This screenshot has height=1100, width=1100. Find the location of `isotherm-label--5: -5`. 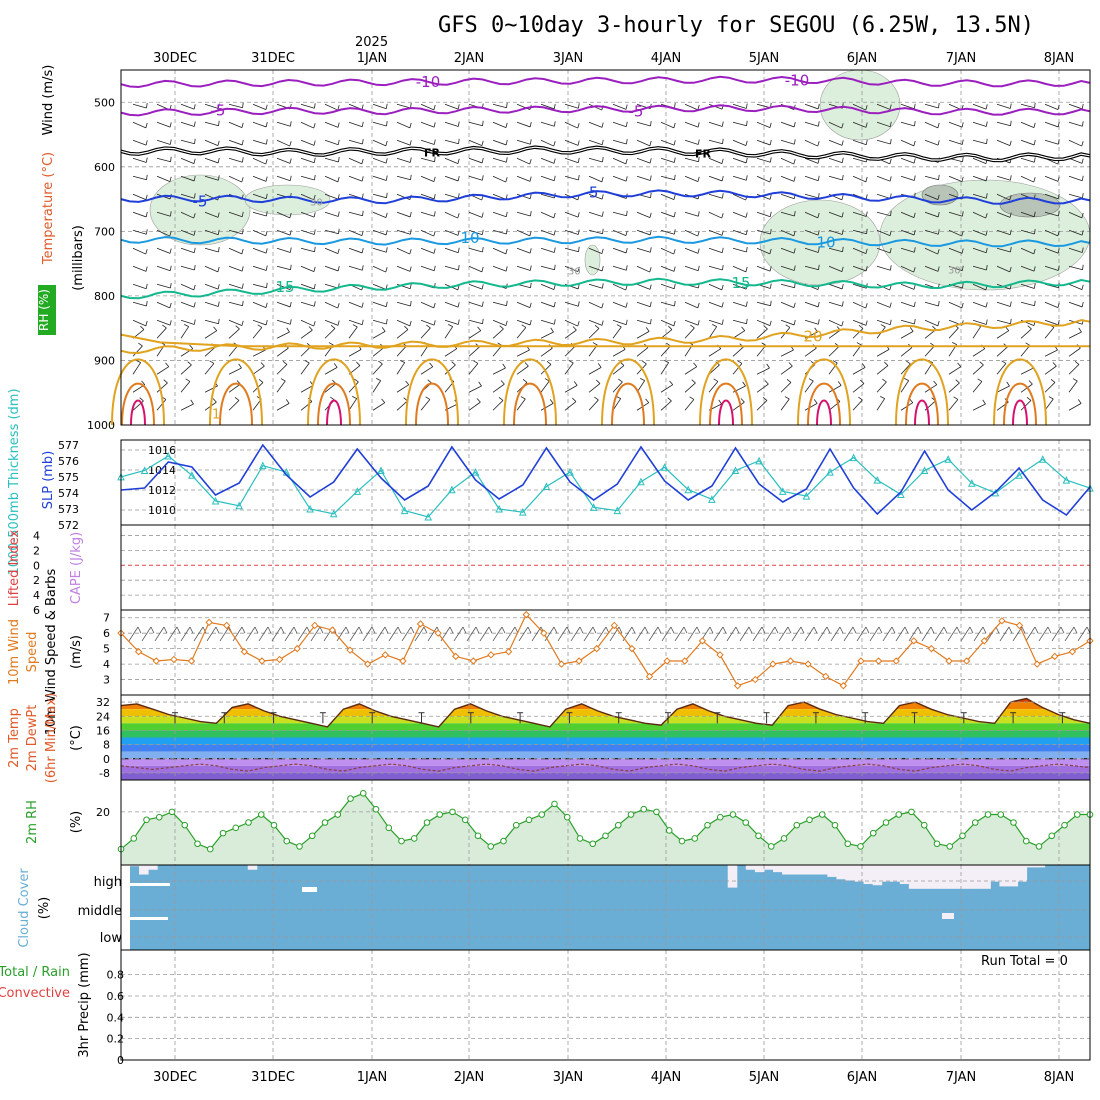

isotherm-label--5: -5 is located at coordinates (591, 193).